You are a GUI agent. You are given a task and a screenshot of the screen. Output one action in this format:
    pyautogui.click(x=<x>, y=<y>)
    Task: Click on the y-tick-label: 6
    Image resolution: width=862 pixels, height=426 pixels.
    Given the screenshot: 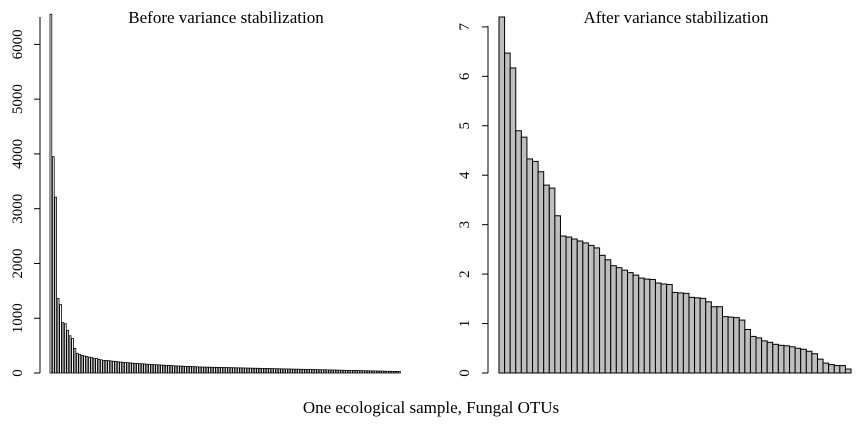 What is the action you would take?
    pyautogui.click(x=465, y=76)
    